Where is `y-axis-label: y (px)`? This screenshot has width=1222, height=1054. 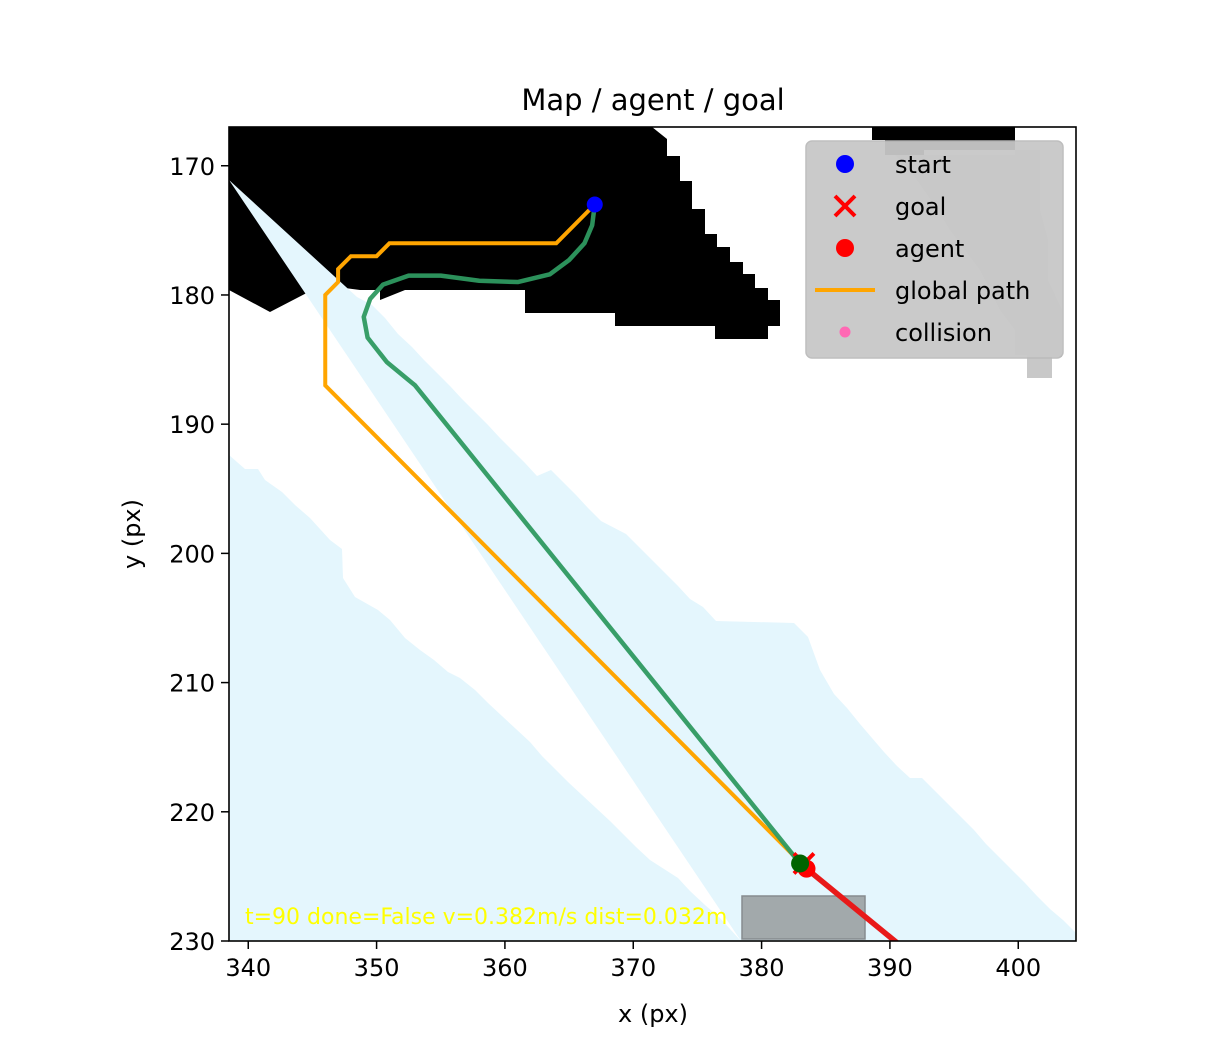
y-axis-label: y (px) is located at coordinates (132, 534).